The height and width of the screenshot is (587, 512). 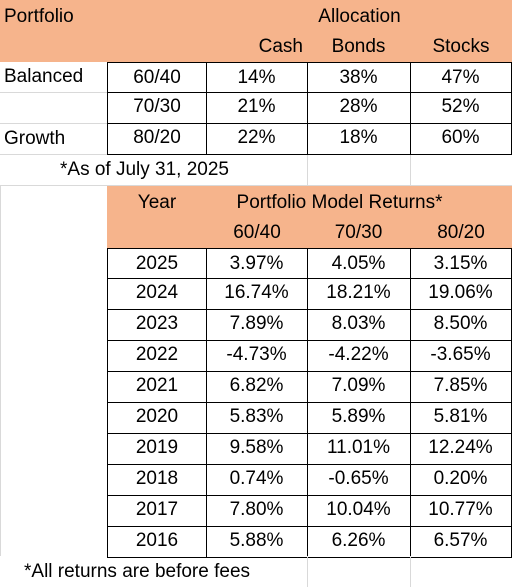 I want to click on allocation-header-band, so click(x=256, y=31).